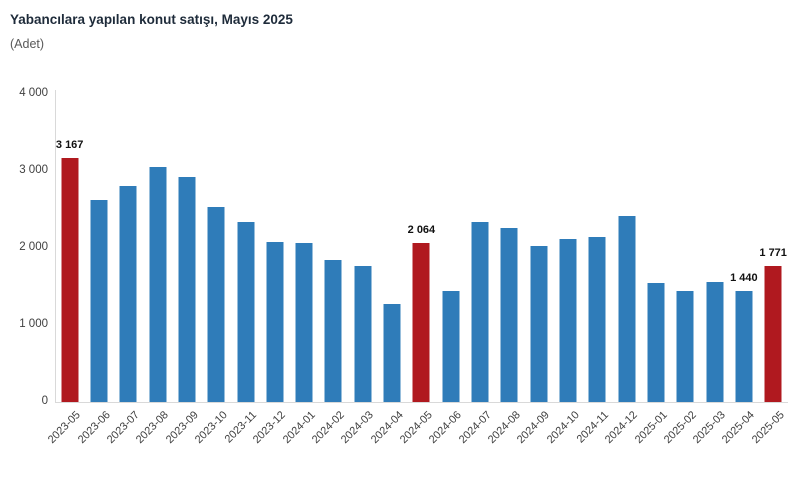 This screenshot has width=794, height=478. I want to click on y-tick-label: 1 000, so click(33, 324).